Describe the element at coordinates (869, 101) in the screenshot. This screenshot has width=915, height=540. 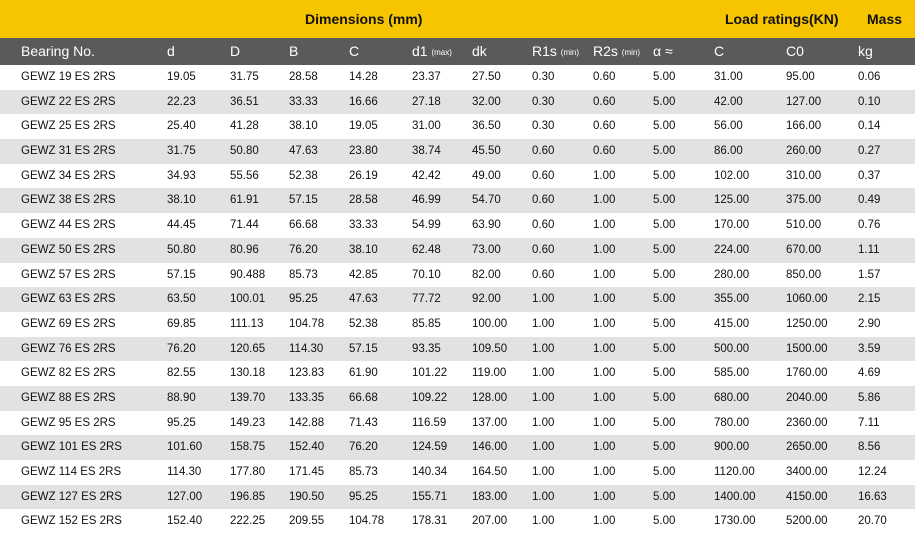
I see `table-cell: 0.10` at that location.